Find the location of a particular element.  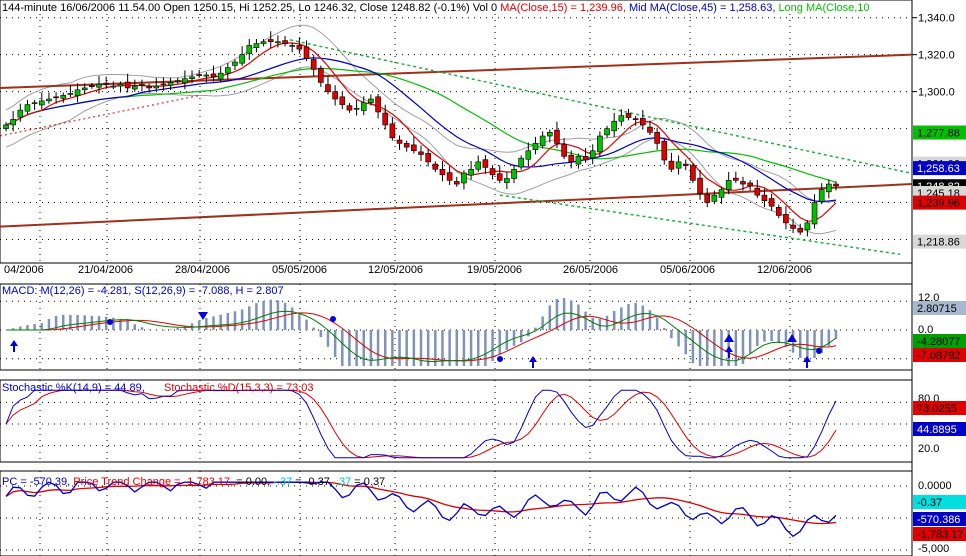

date-axis-label: 26/05/2006 is located at coordinates (590, 270).